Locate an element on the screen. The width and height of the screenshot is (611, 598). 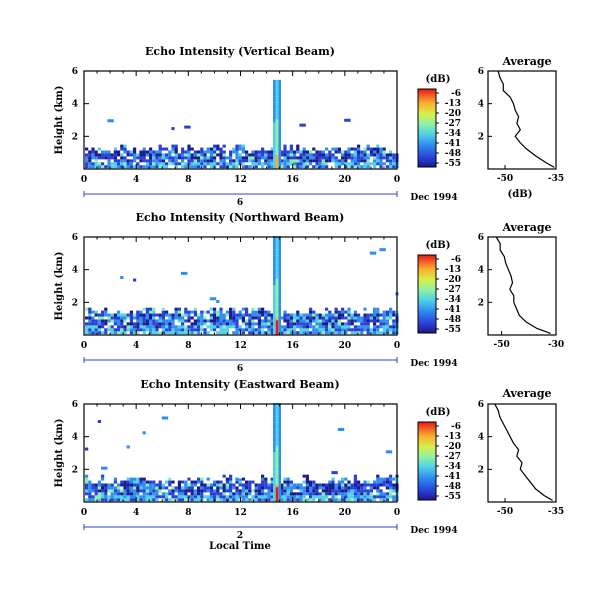
average-x-tick-label: -30 is located at coordinates (556, 345).